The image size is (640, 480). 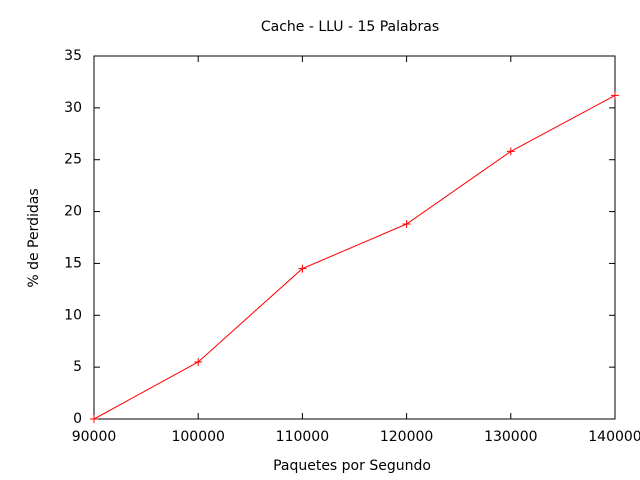 What do you see at coordinates (510, 437) in the screenshot?
I see `x-tick-label: 130000` at bounding box center [510, 437].